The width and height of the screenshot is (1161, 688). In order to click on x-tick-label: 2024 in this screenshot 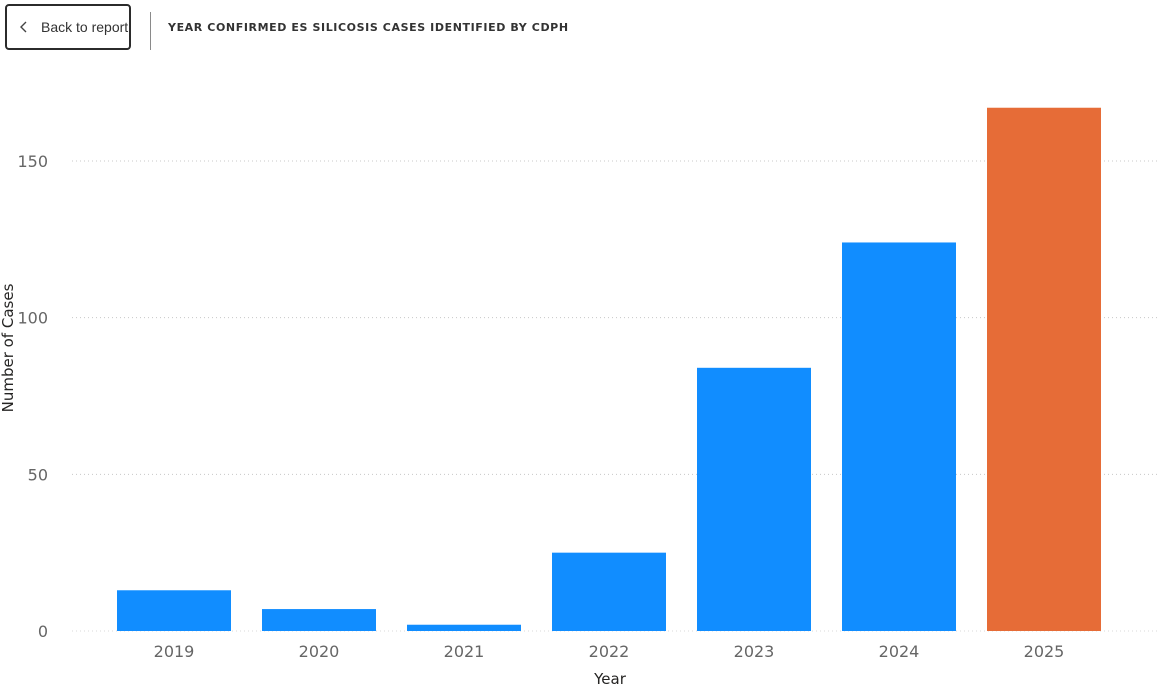, I will do `click(899, 651)`.